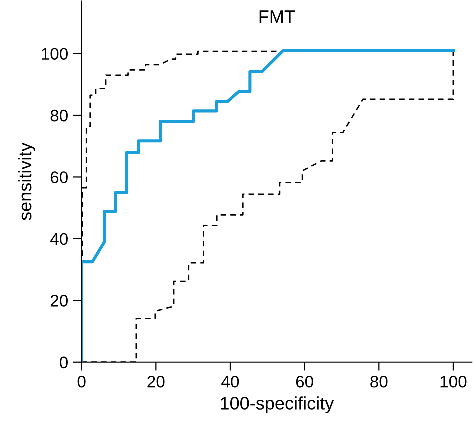 This screenshot has height=443, width=473. I want to click on chart-title: FMT, so click(278, 16).